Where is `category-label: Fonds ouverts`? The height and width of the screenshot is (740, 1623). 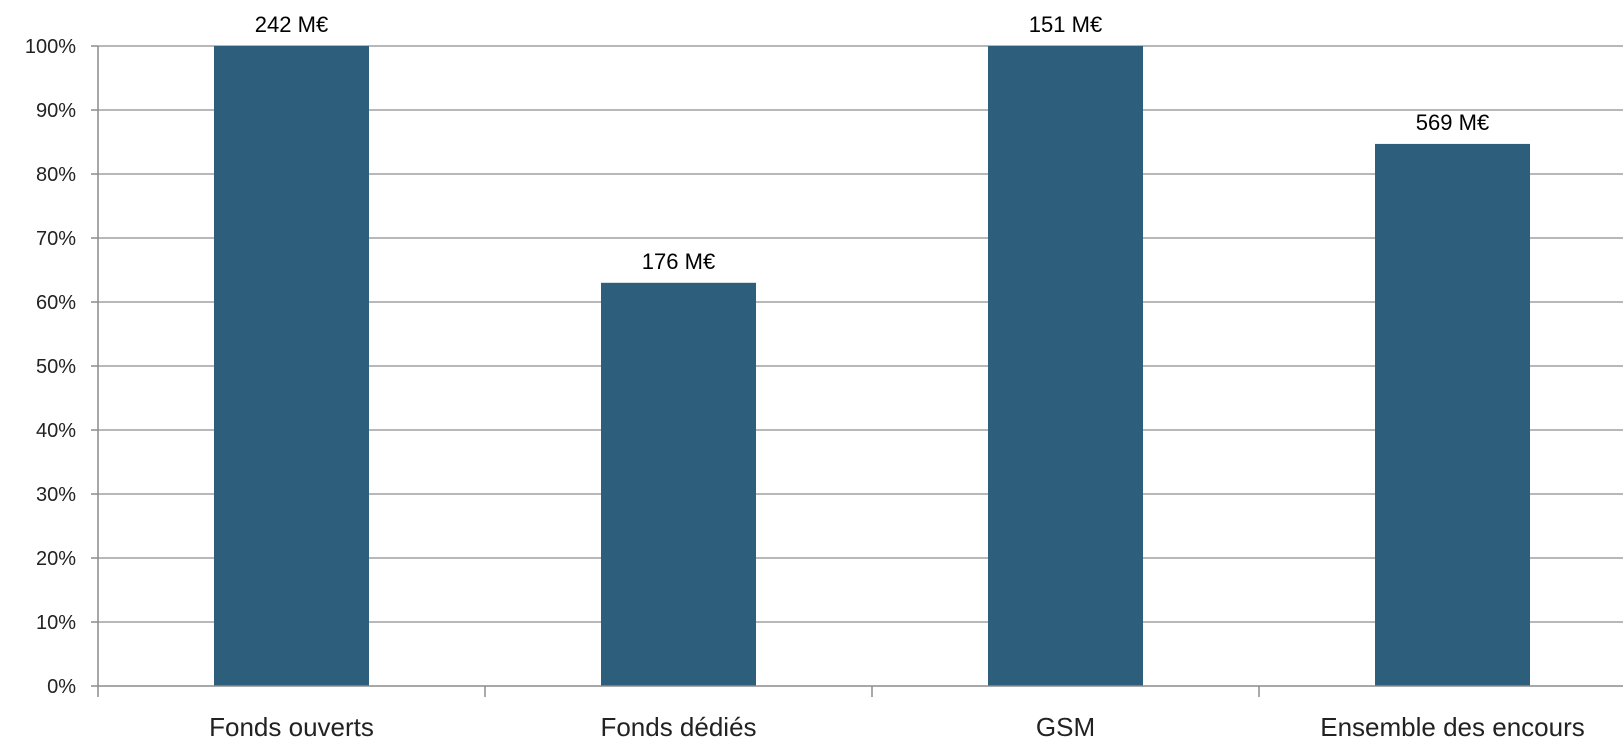
category-label: Fonds ouverts is located at coordinates (291, 726).